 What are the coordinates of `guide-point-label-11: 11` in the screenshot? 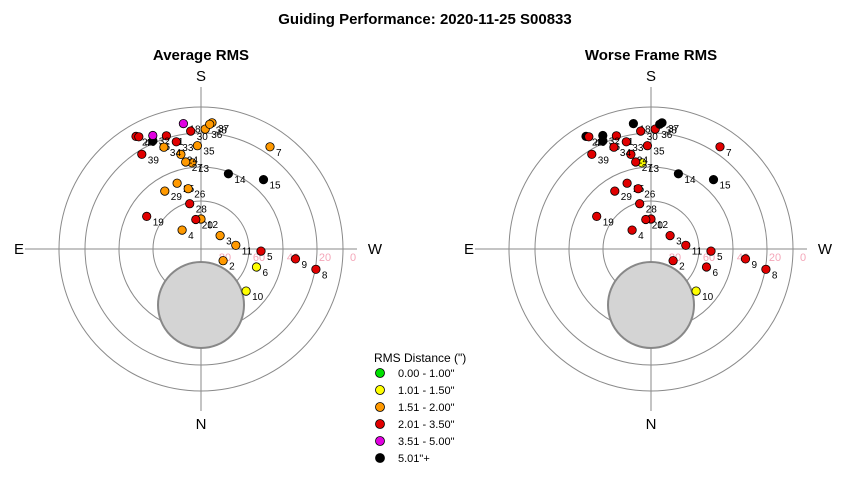 It's located at (247, 251).